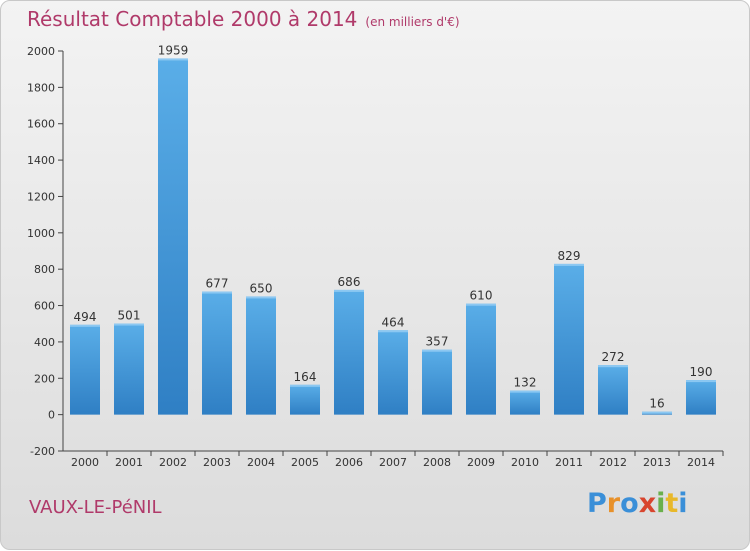  I want to click on bar-value-label: 829, so click(569, 256).